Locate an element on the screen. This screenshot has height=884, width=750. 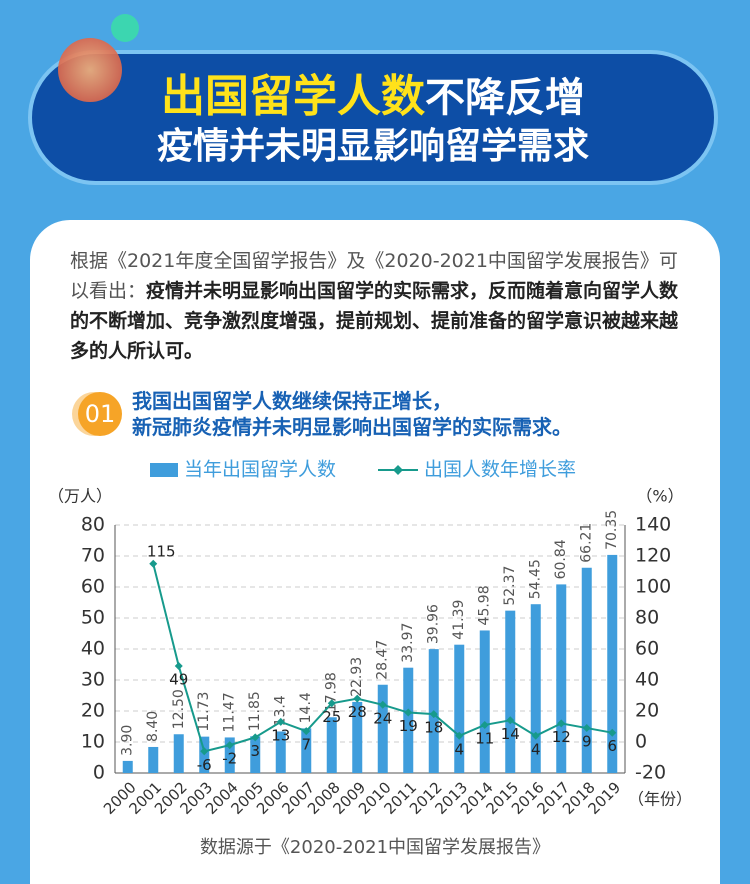
y2-tick-label: 0 is located at coordinates (641, 742).